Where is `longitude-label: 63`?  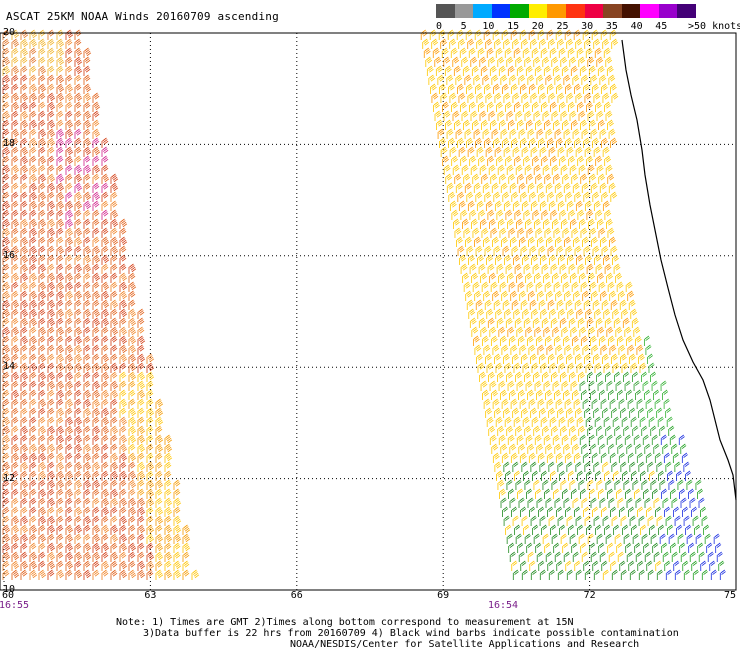
longitude-label: 63 is located at coordinates (150, 595).